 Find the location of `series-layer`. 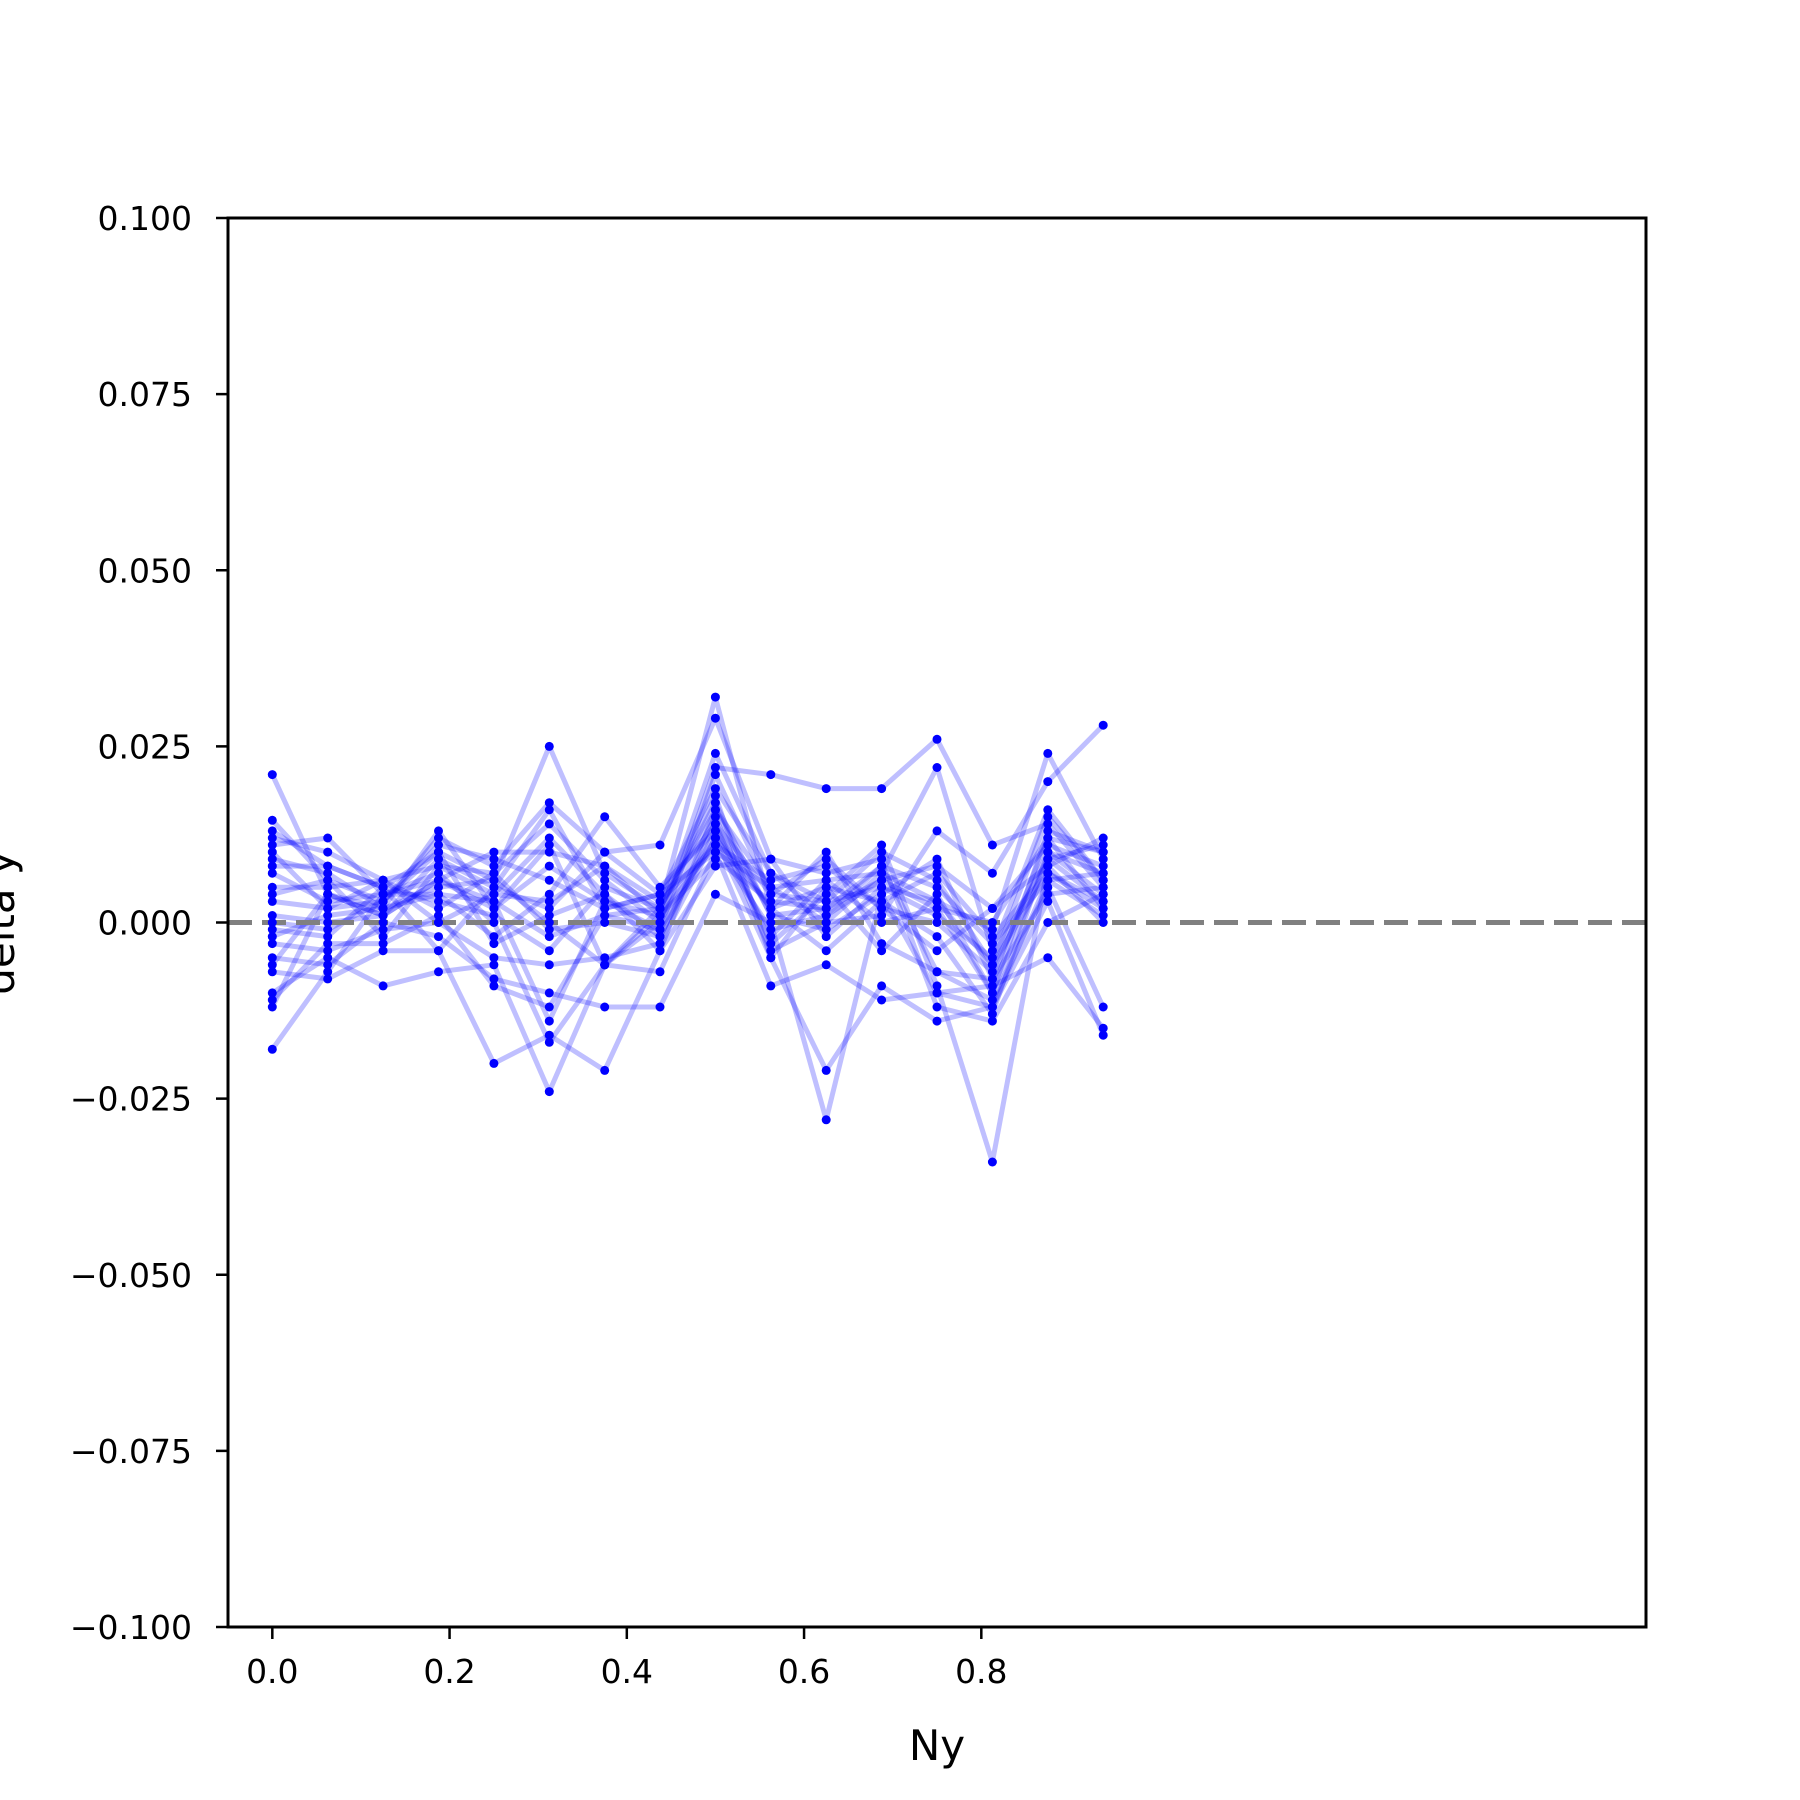

series-layer is located at coordinates (688, 929).